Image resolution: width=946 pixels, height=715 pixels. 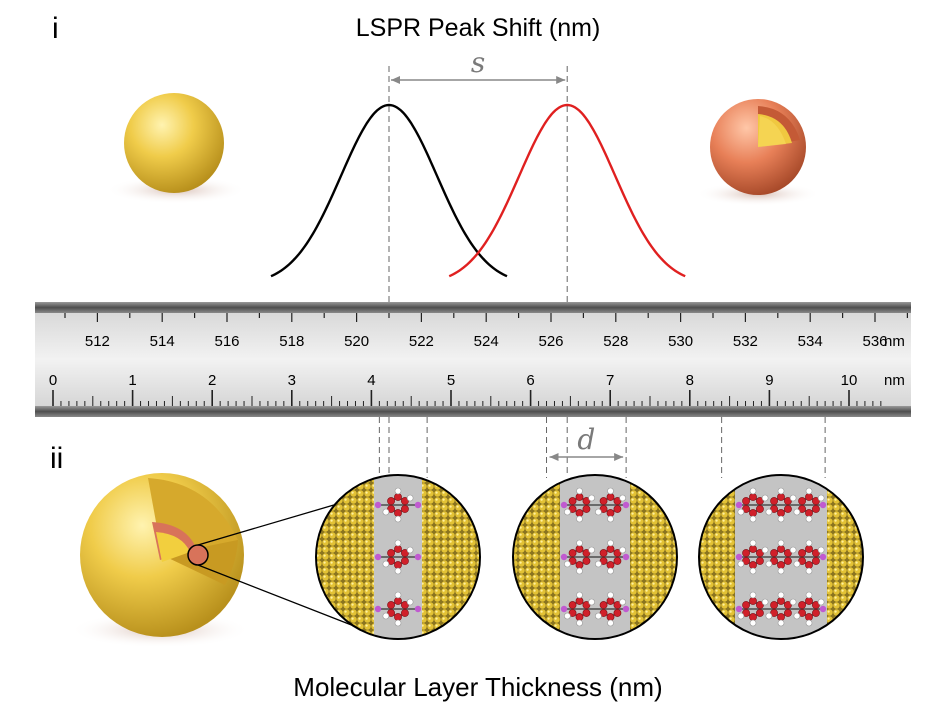 I want to click on lspr-spectra, so click(x=478, y=190).